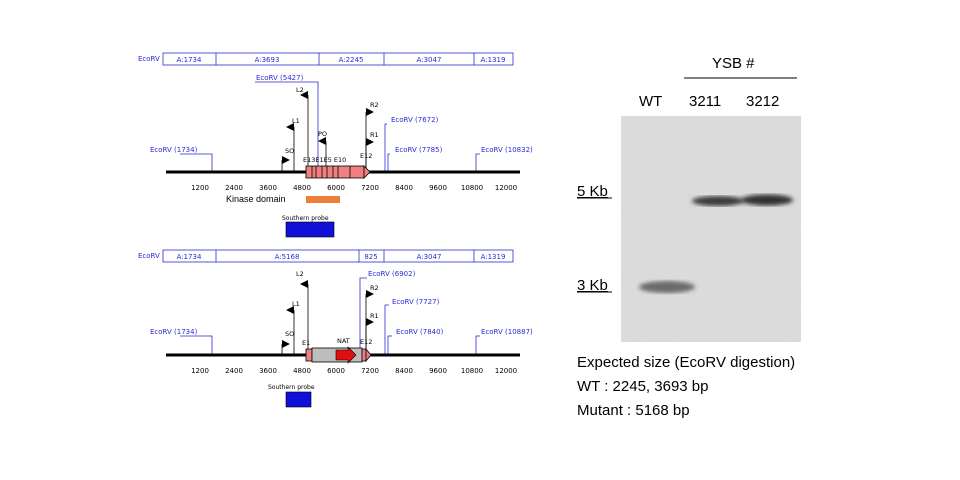 The image size is (960, 480). What do you see at coordinates (370, 371) in the screenshot?
I see `mut-tick-7200: 7200` at bounding box center [370, 371].